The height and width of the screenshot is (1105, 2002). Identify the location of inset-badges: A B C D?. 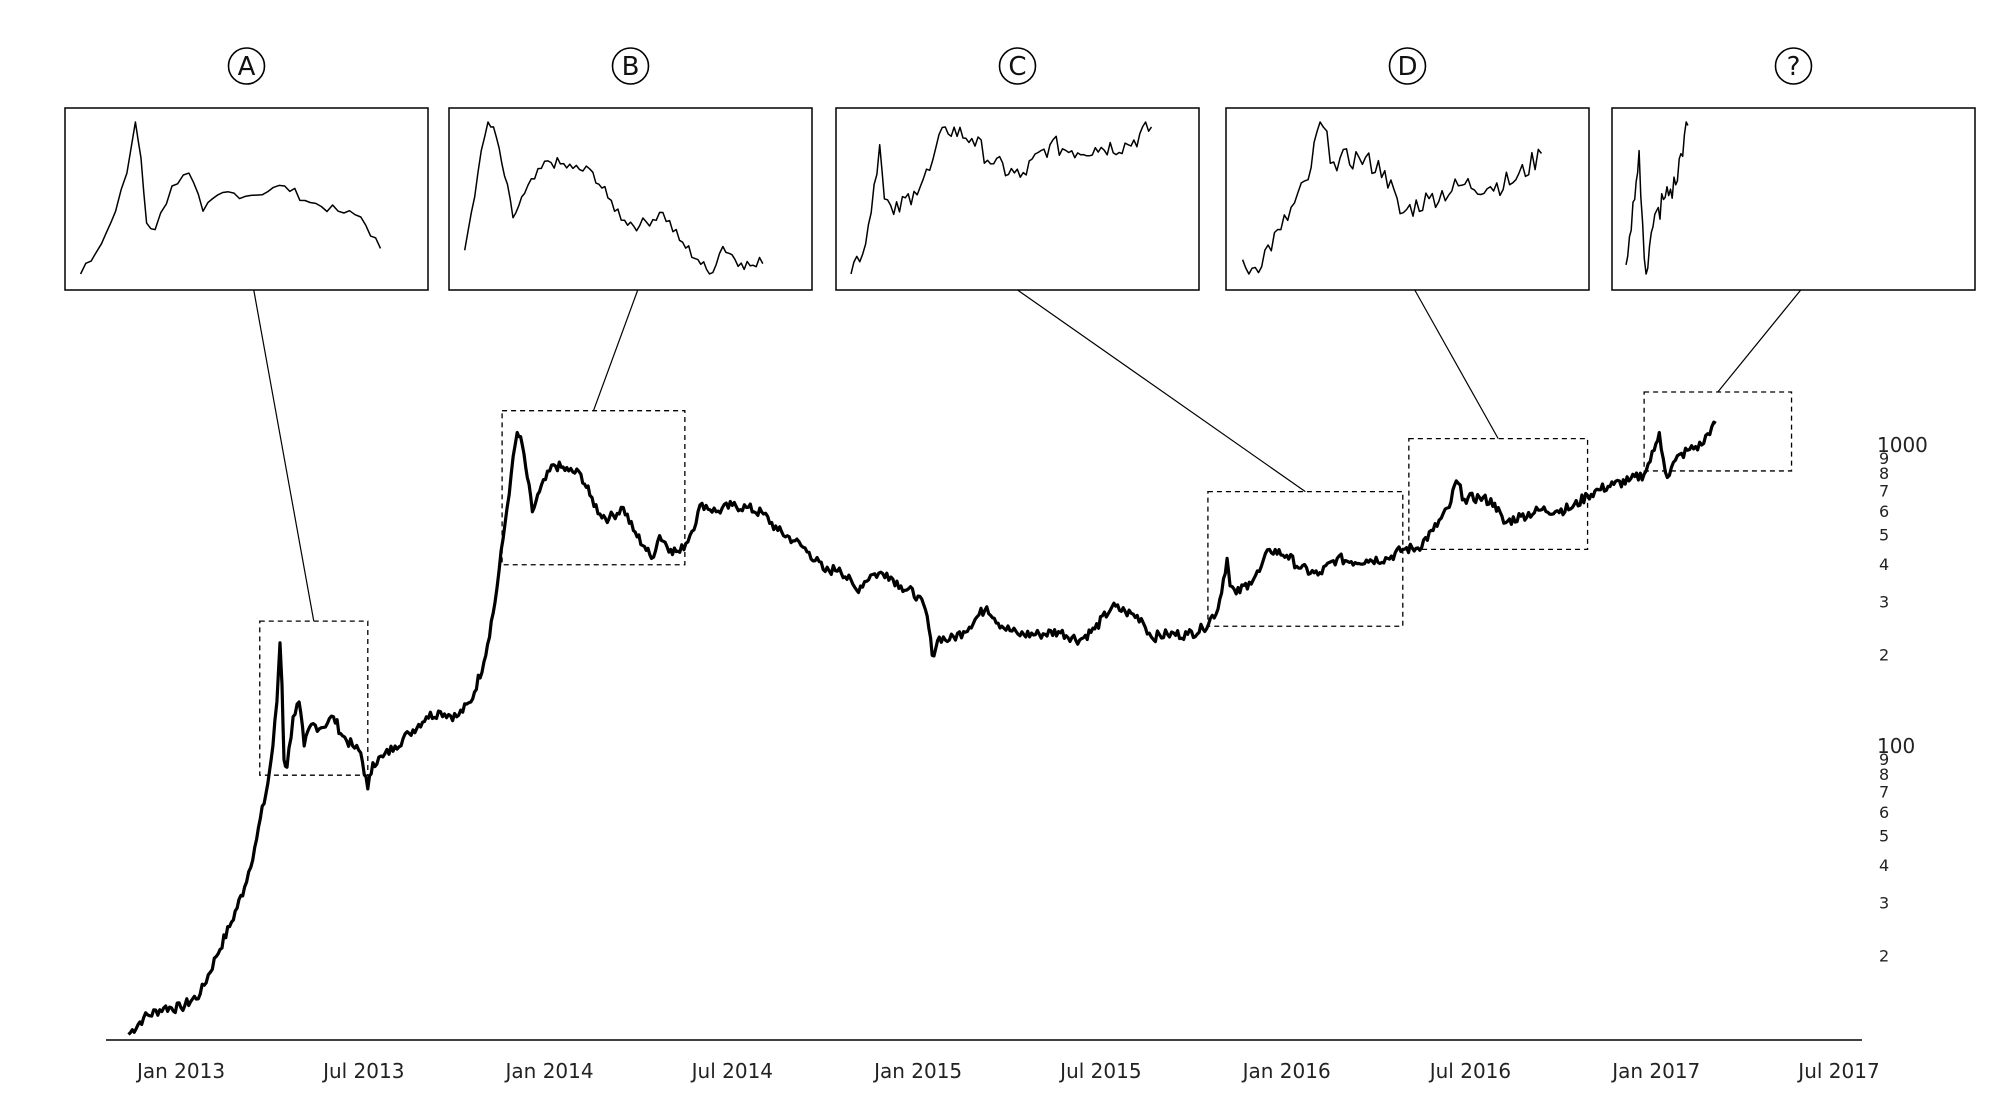
(1020, 66).